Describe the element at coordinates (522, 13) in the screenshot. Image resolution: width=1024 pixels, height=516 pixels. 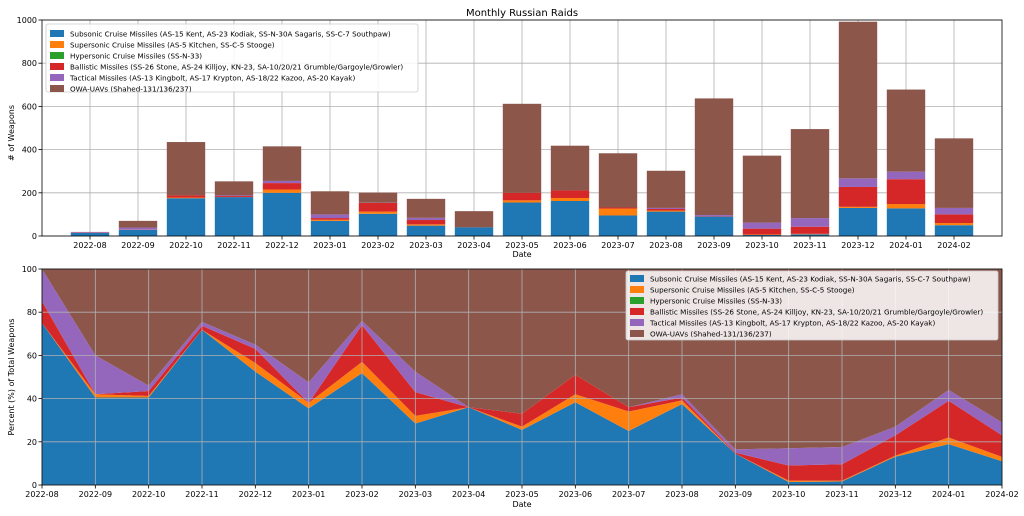
I see `chart-title: Monthly Russian Raids` at that location.